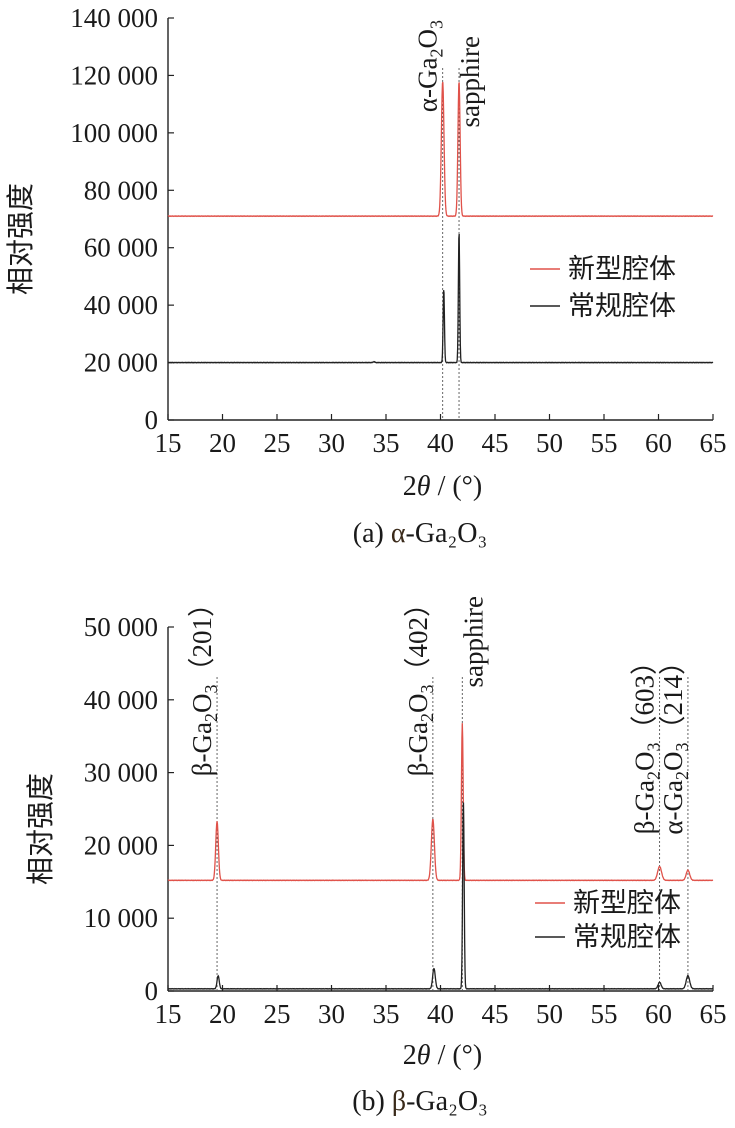 The height and width of the screenshot is (1128, 735). I want to click on y-tick-label: 30 000, so click(121, 773).